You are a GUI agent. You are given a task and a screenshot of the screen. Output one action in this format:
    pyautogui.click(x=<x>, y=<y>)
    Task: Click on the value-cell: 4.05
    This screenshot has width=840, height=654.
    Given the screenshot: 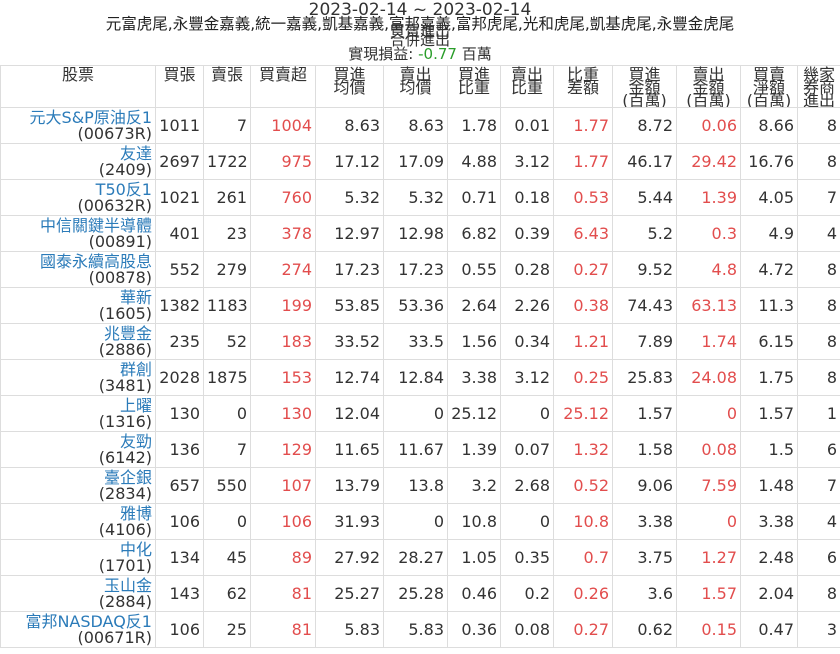 What is the action you would take?
    pyautogui.click(x=769, y=197)
    